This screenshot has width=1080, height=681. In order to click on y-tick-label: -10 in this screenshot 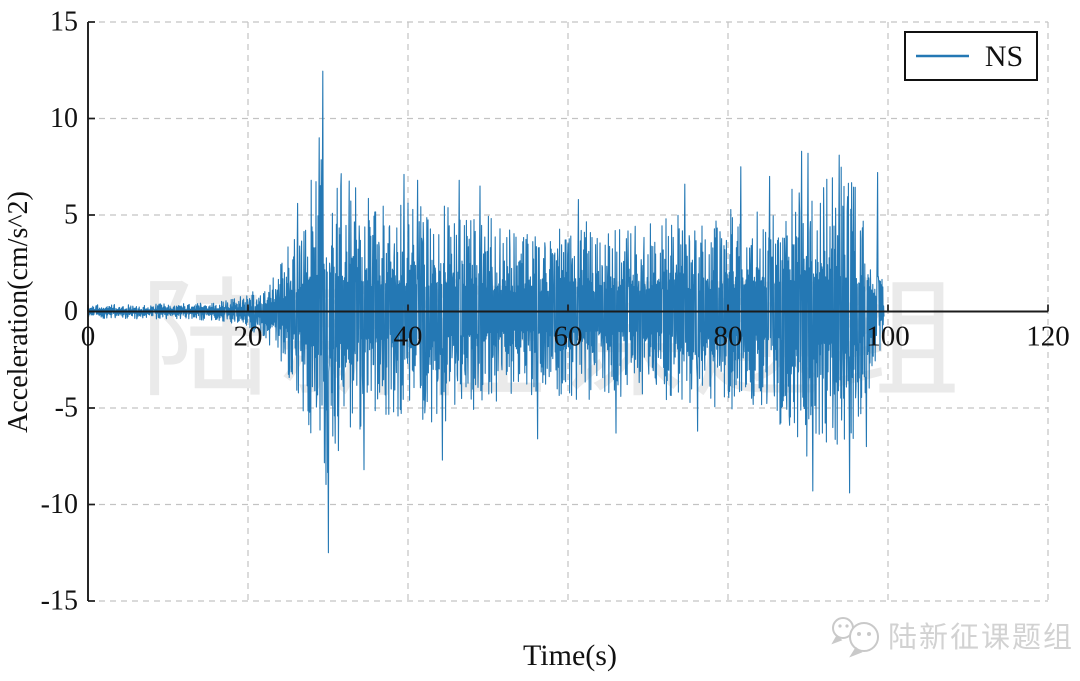, I will do `click(59, 504)`.